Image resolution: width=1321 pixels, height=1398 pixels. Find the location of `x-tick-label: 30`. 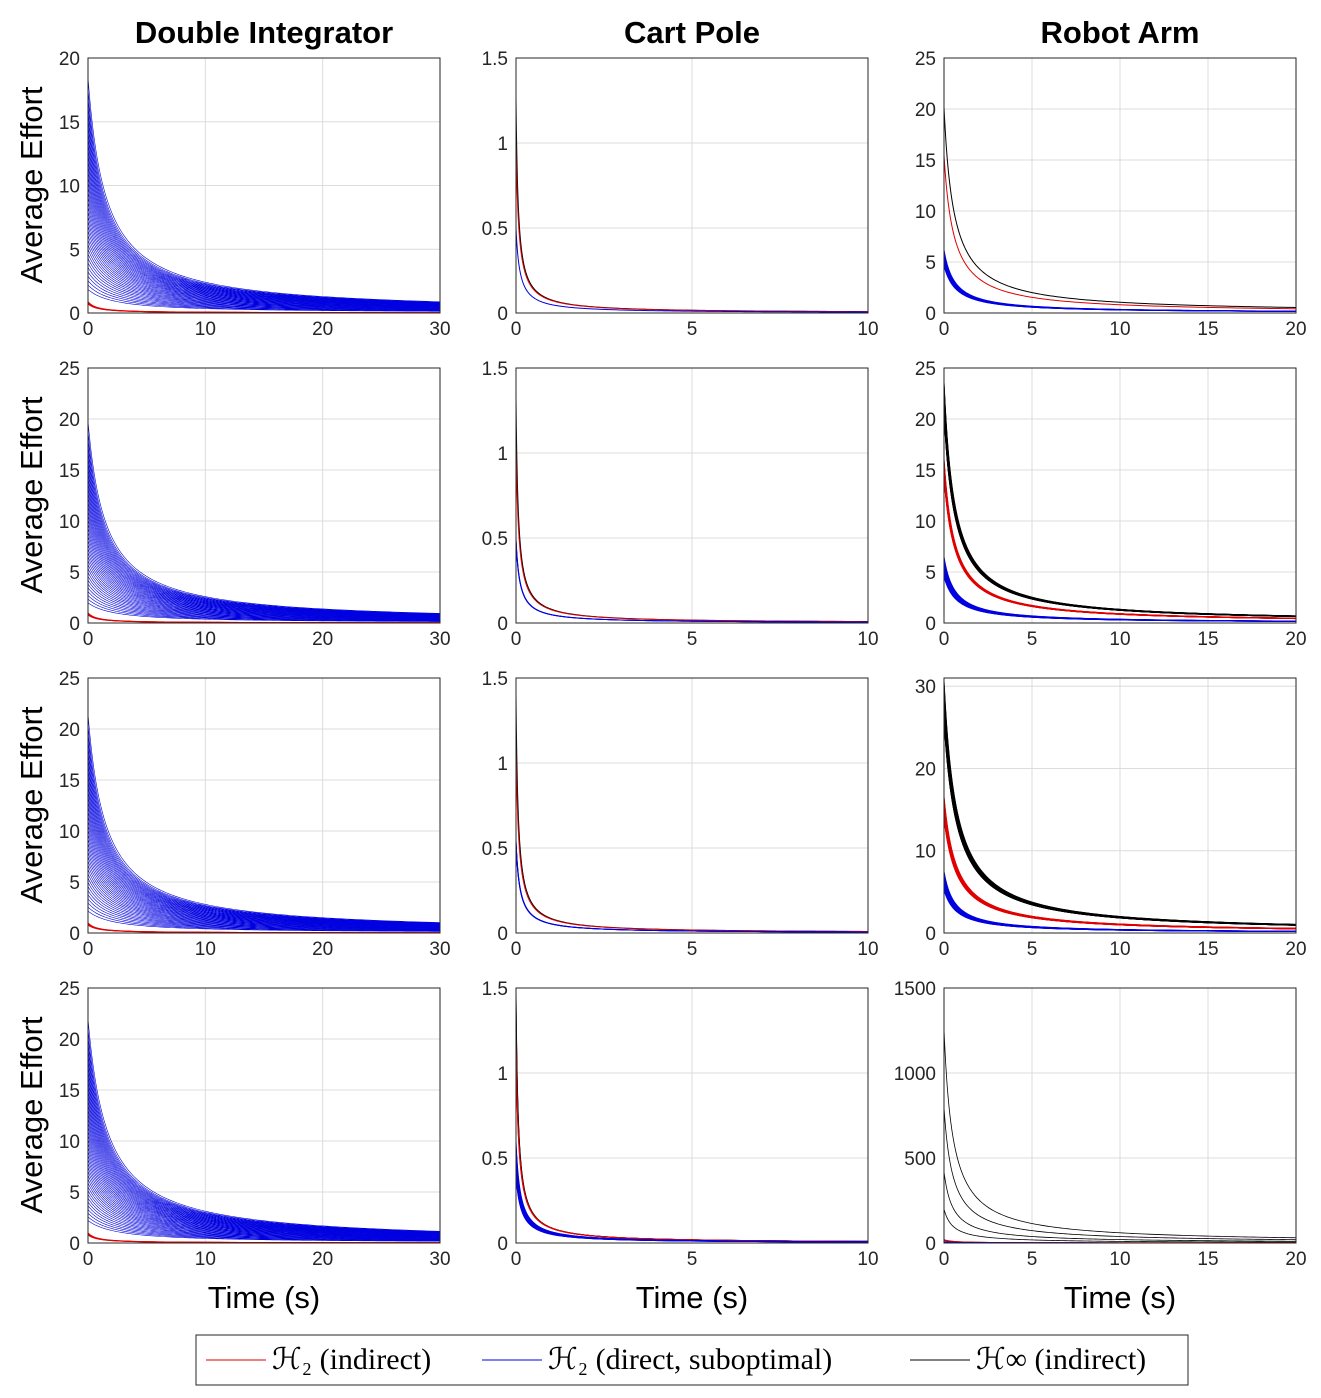

x-tick-label: 30 is located at coordinates (439, 639).